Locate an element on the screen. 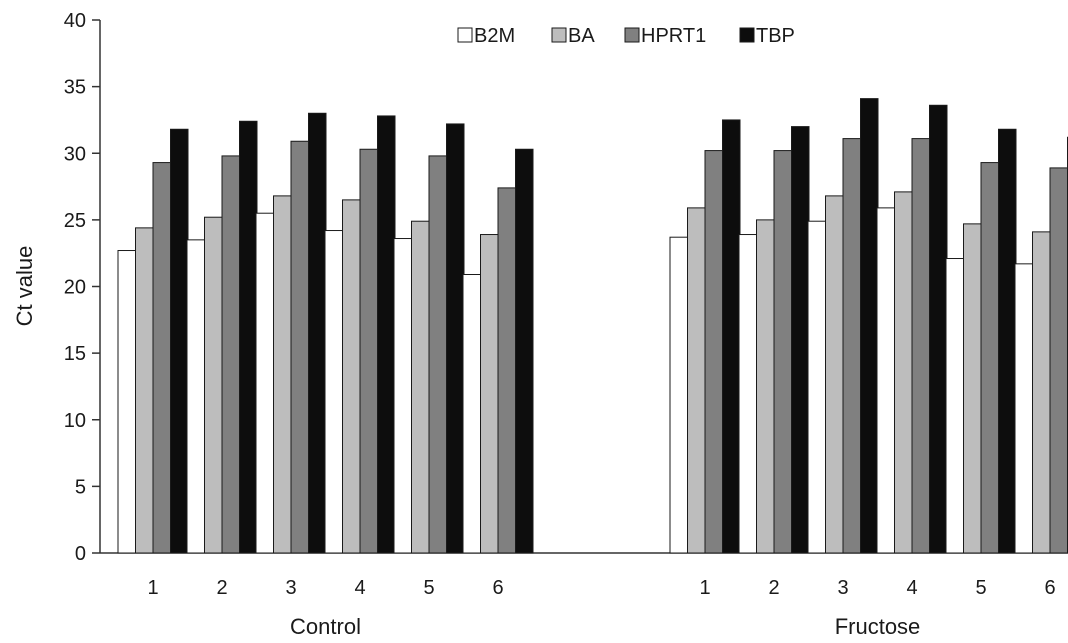 Image resolution: width=1068 pixels, height=643 pixels. y-tick-label: 35 is located at coordinates (75, 88).